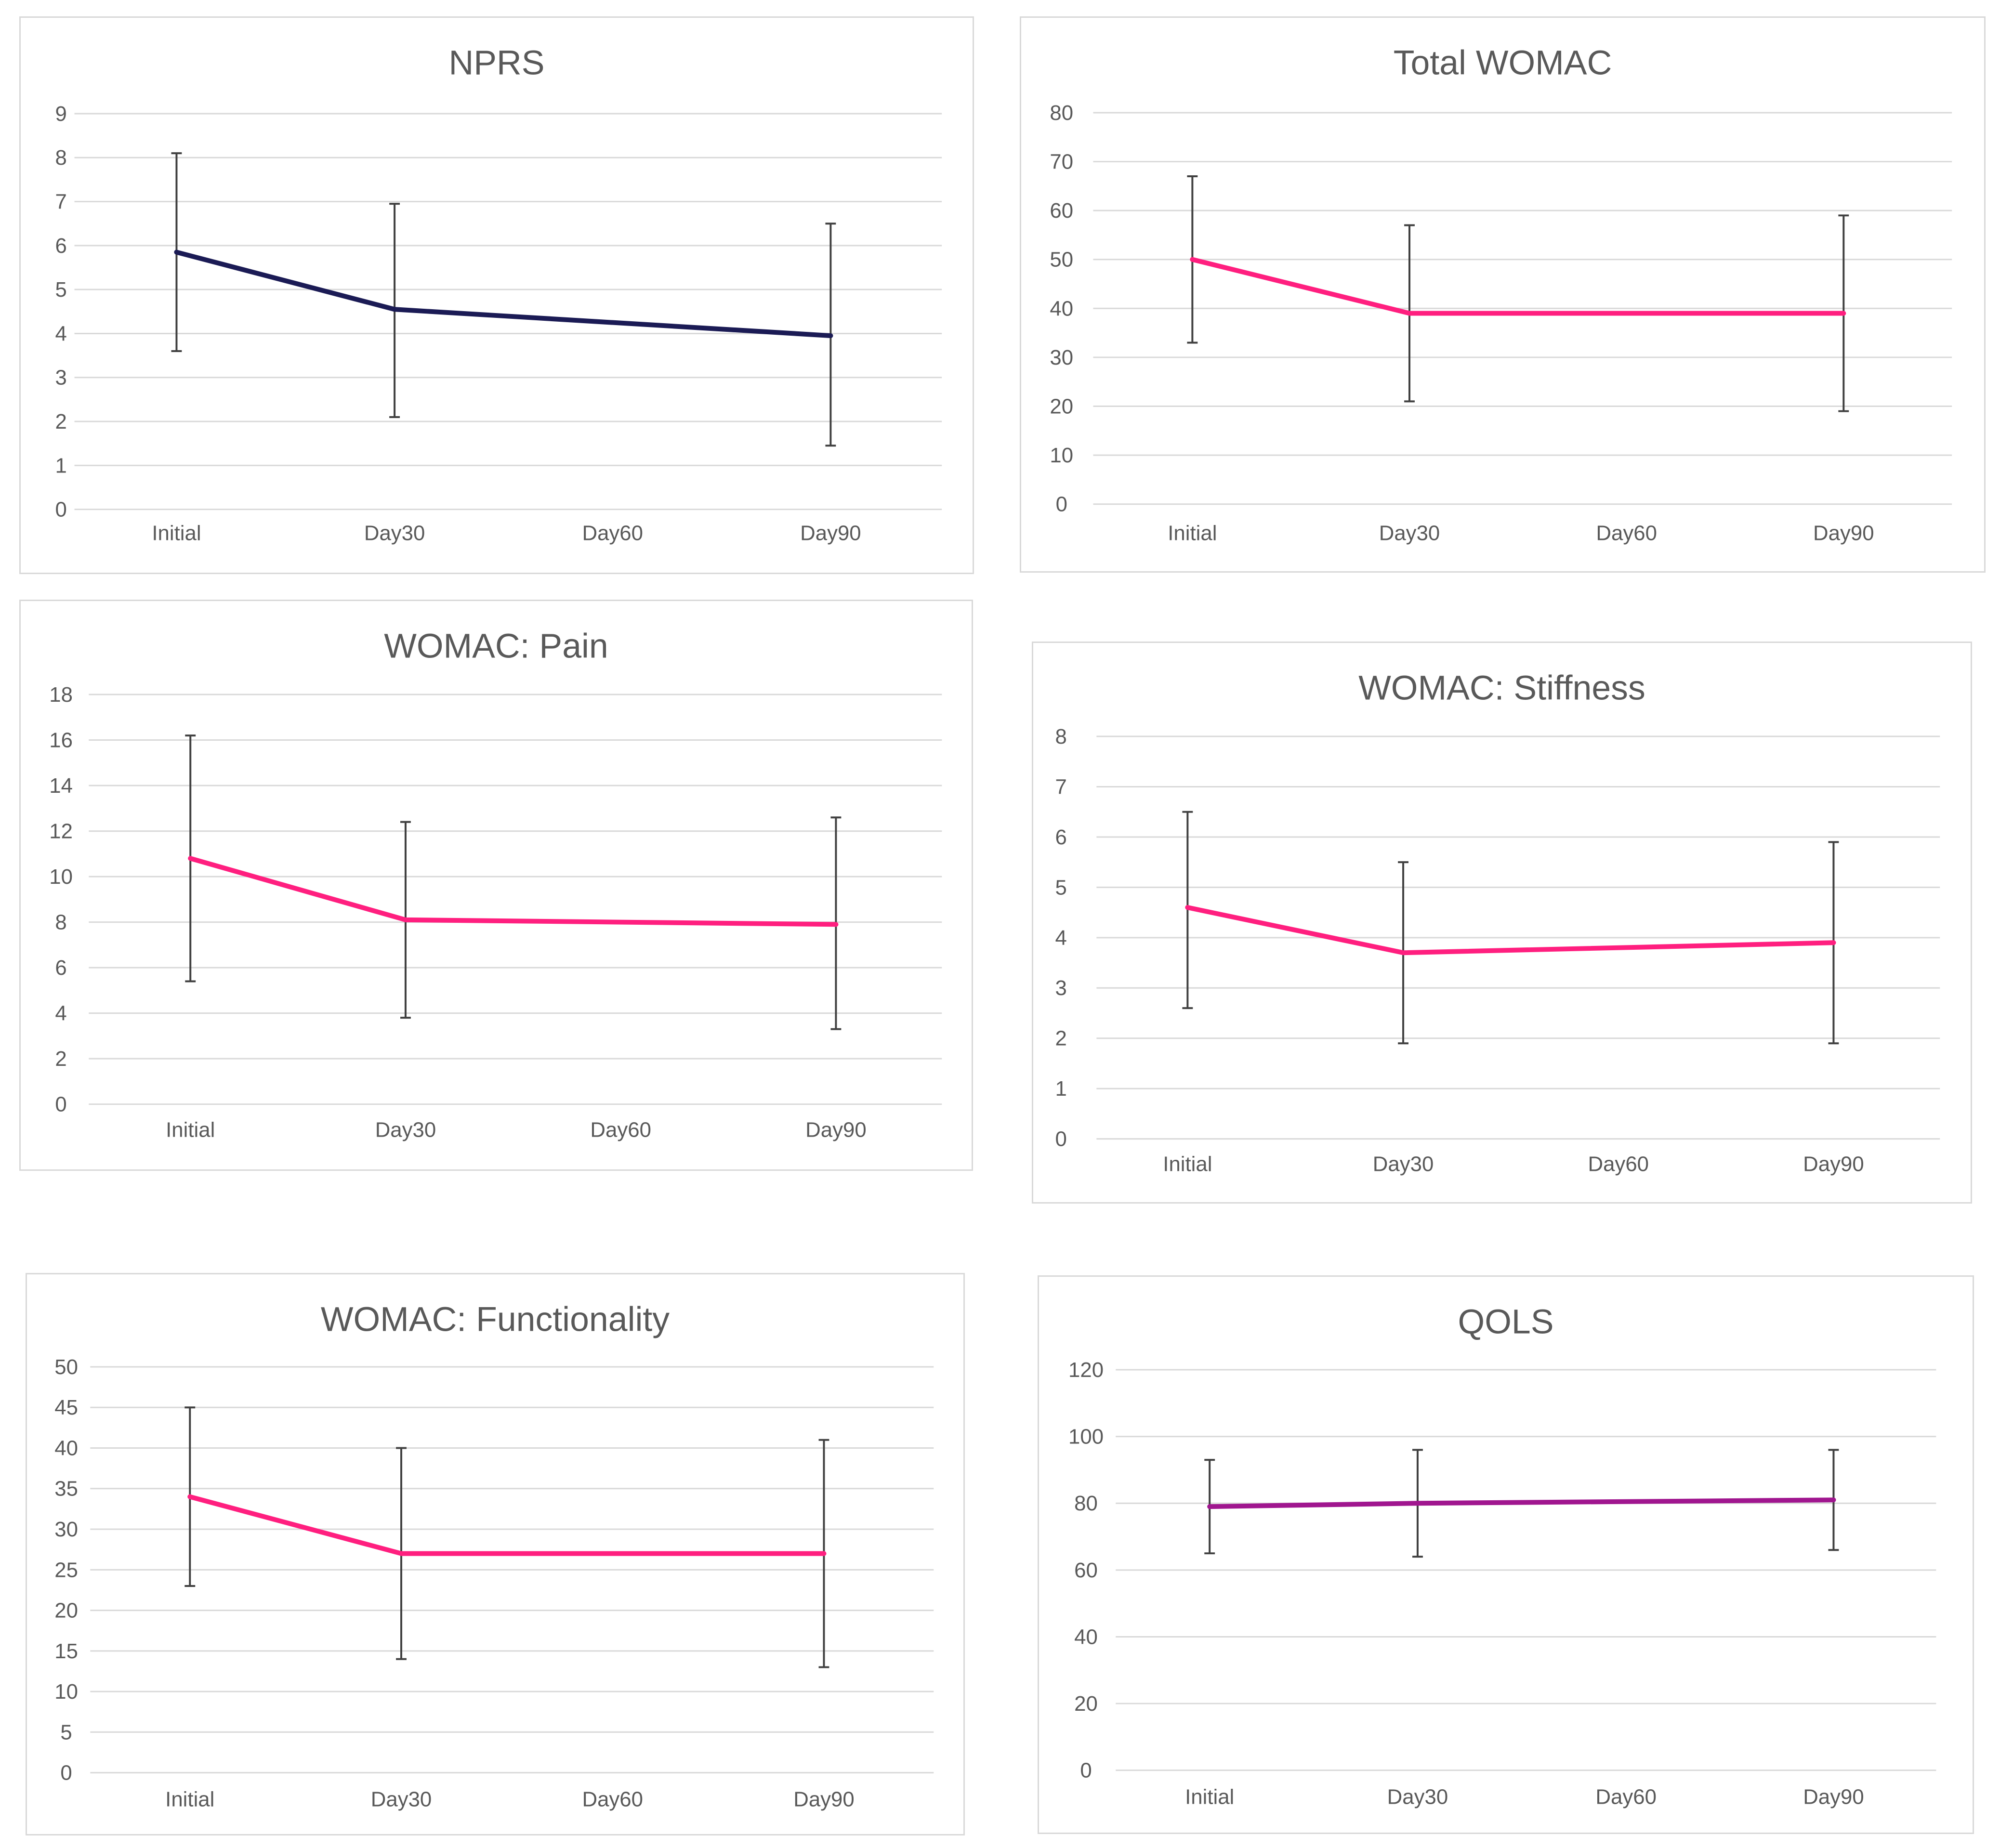 The width and height of the screenshot is (2000, 1848). I want to click on chart-npr-y-tick-label: 7, so click(61, 201).